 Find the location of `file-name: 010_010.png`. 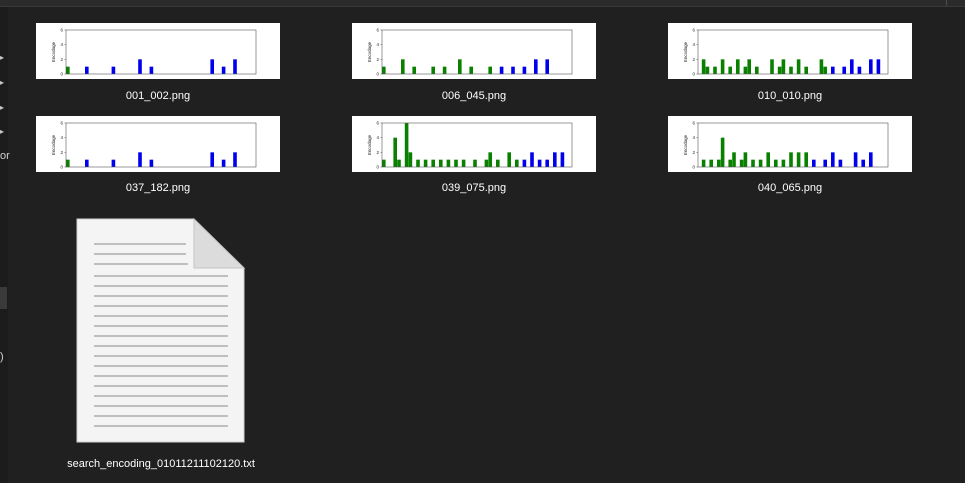

file-name: 010_010.png is located at coordinates (790, 96).